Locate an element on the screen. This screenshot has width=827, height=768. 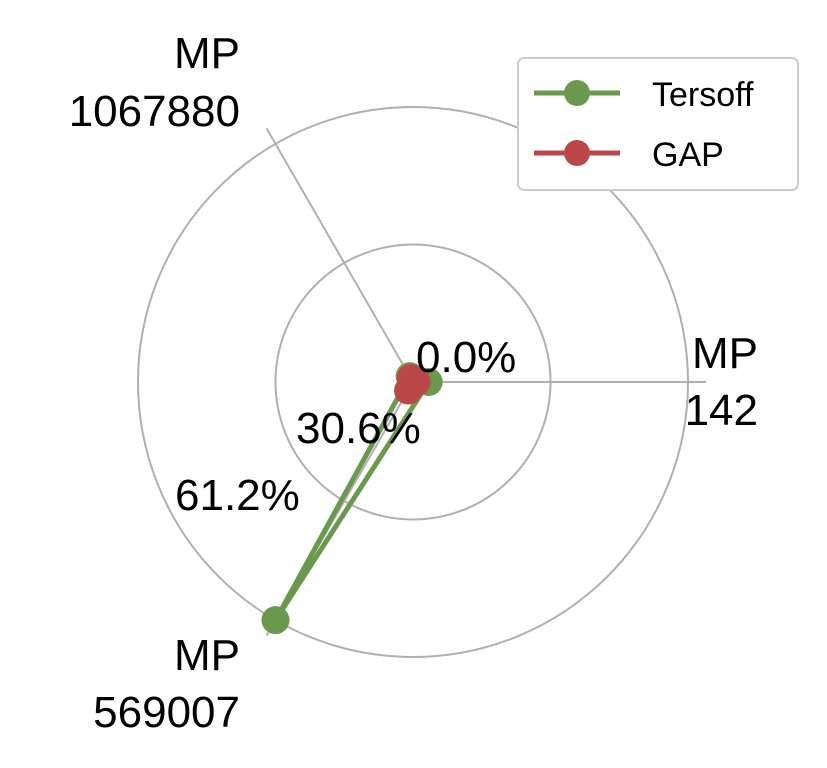
axis-label-2-line1: MP is located at coordinates (207, 655).